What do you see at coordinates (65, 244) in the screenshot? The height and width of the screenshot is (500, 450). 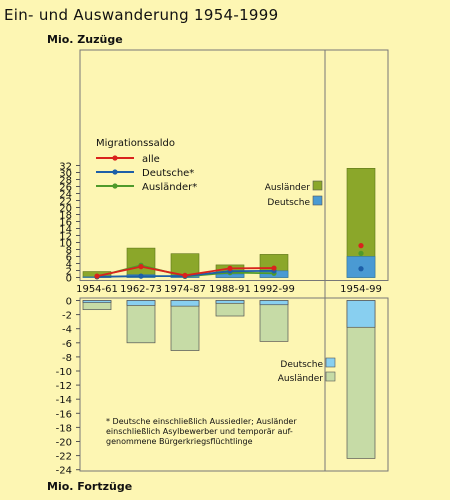 I see `y-tick-label-top: 10` at bounding box center [65, 244].